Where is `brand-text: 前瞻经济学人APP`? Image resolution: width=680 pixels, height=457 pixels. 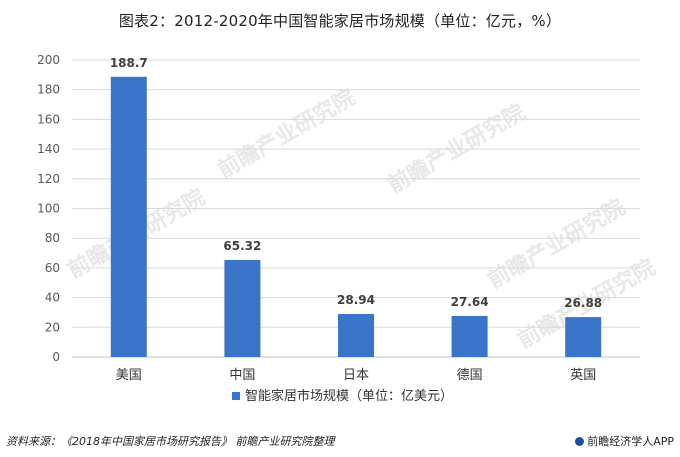
brand-text: 前瞻经济学人APP is located at coordinates (630, 441).